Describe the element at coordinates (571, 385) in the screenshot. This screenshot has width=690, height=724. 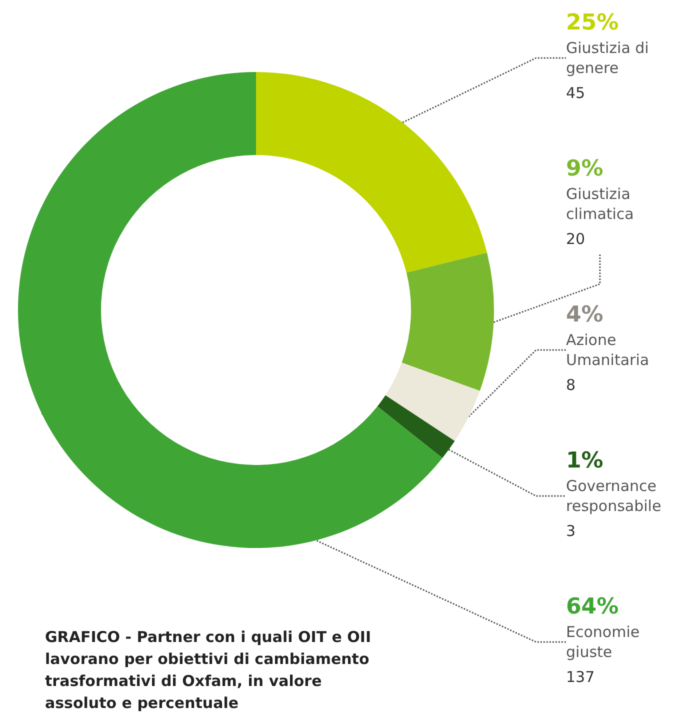
I see `data-label: 8` at that location.